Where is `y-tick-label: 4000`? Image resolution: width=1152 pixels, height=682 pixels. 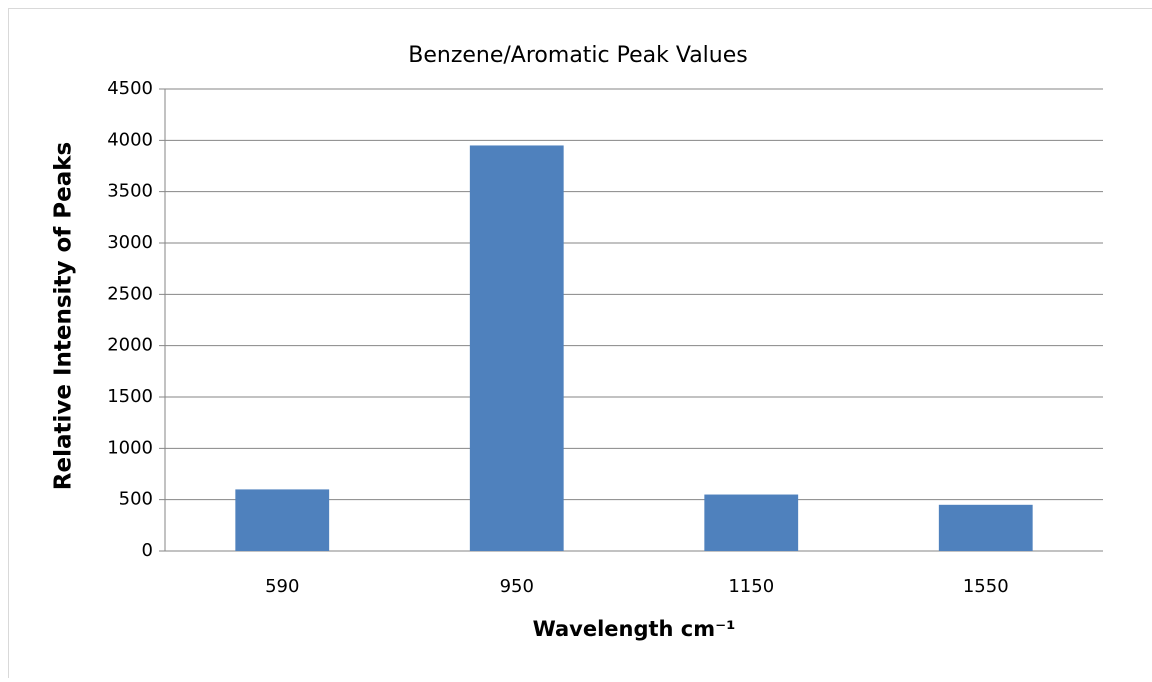
y-tick-label: 4000 is located at coordinates (130, 139).